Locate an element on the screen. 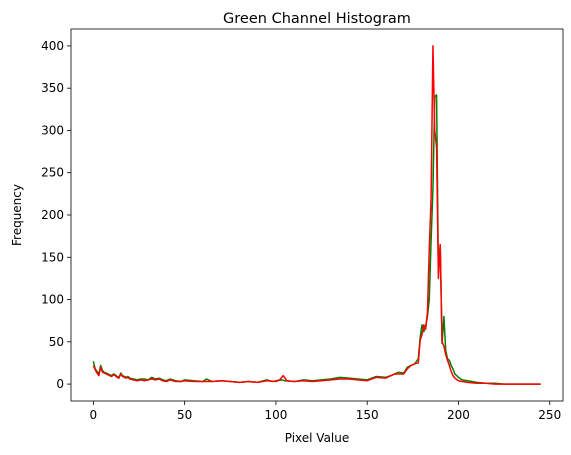 The image size is (571, 455). y-axis: 0 50 100 150 200 250 300 350 400 is located at coordinates (56, 215).